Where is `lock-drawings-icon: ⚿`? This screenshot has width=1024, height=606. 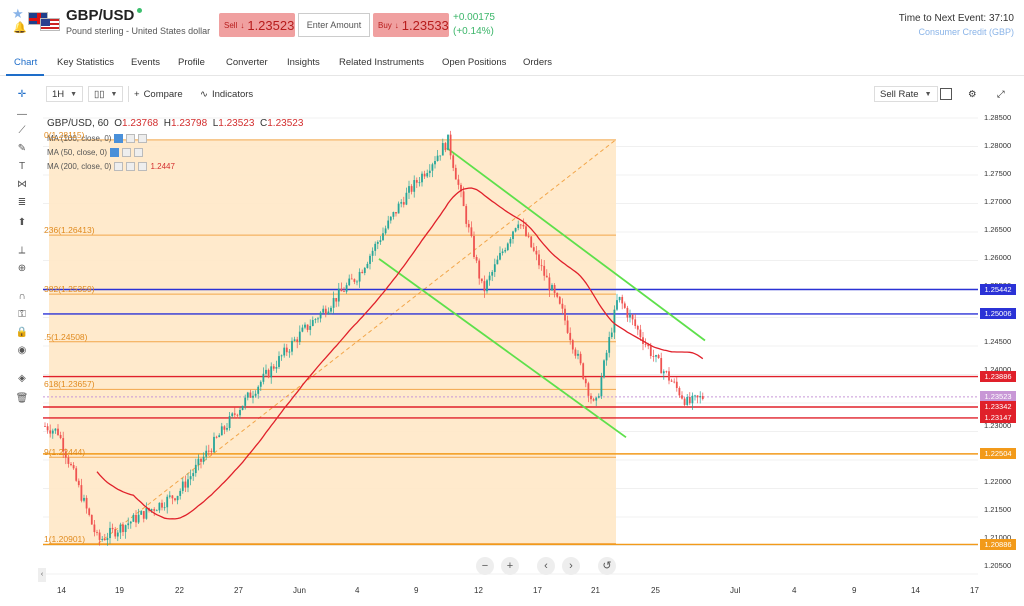
lock-drawings-icon: ⚿ is located at coordinates (22, 314).